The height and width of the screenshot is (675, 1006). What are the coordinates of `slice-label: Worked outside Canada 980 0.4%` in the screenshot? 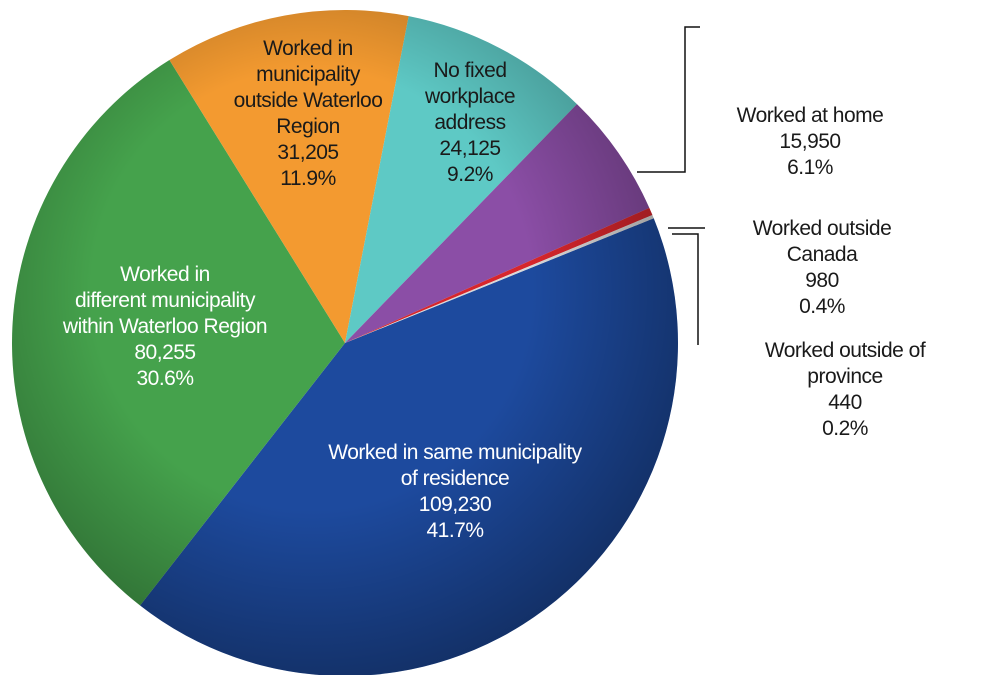 It's located at (822, 268).